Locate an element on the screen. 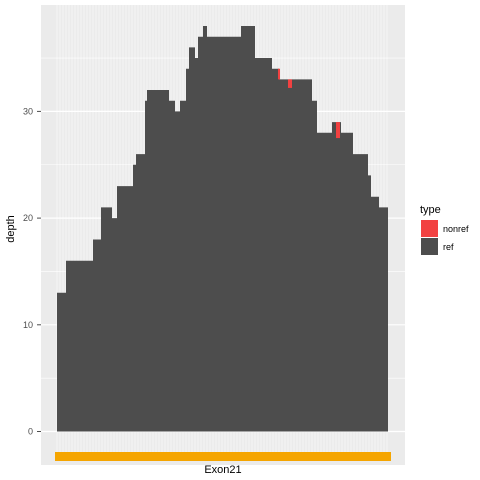  legend: type nonref ref is located at coordinates (444, 229).